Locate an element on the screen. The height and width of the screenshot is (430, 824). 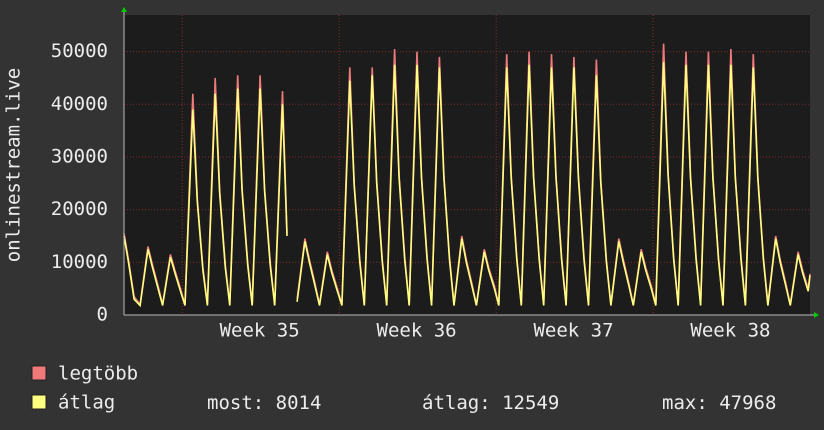
stat-value: 8014 is located at coordinates (299, 403).